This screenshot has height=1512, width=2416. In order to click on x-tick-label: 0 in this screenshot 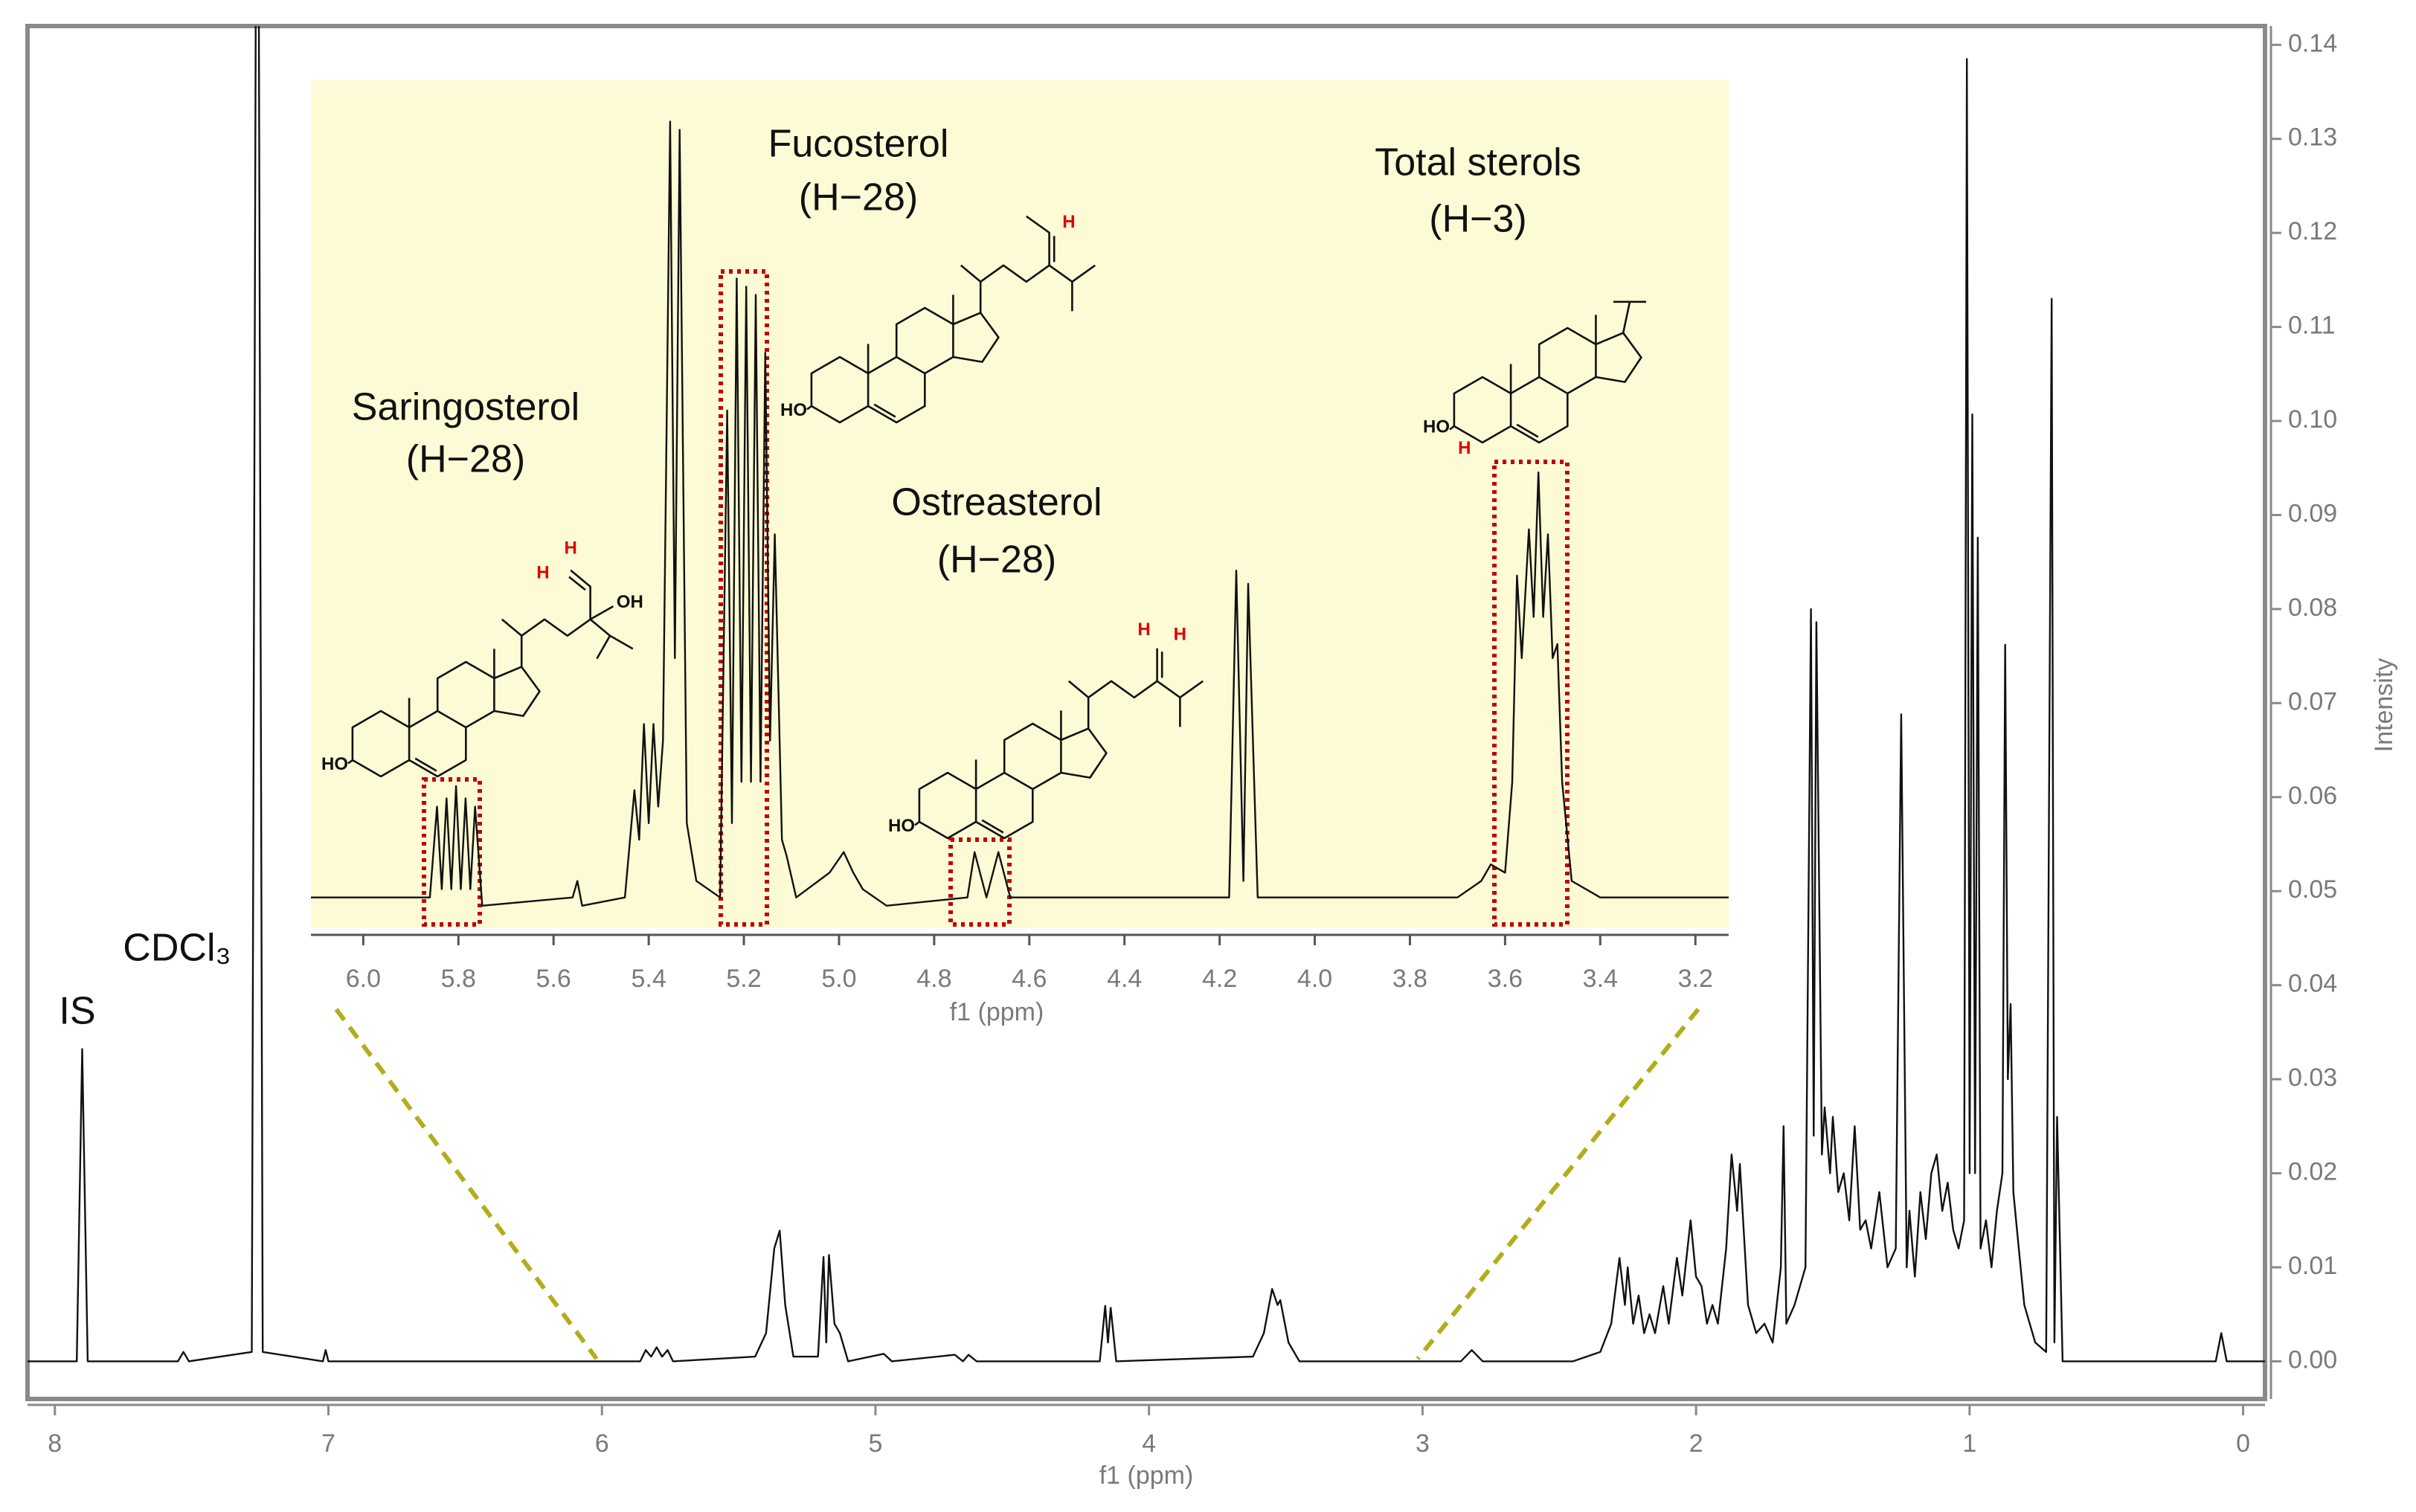, I will do `click(2243, 1443)`.